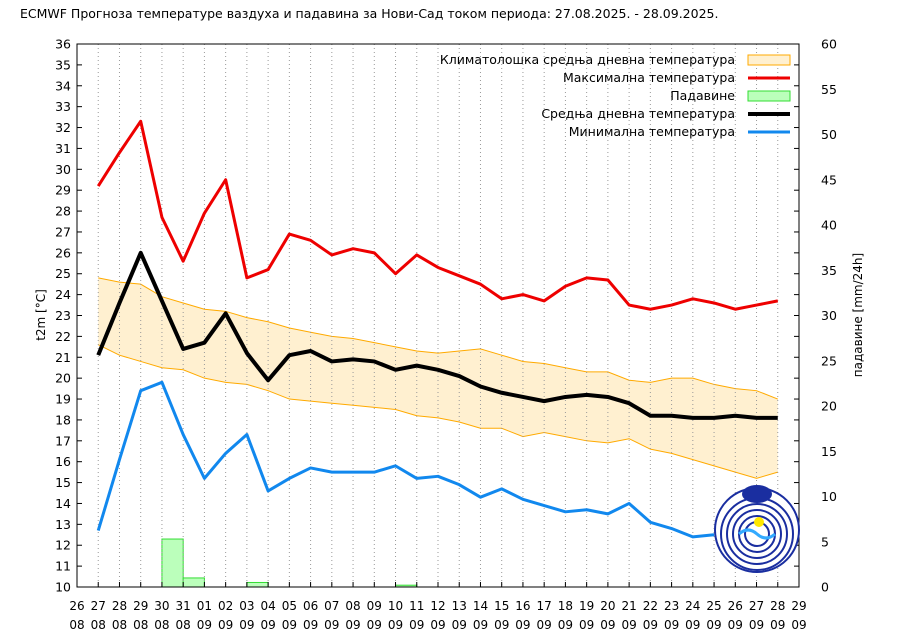 This screenshot has width=910, height=641. I want to click on x-tick-label-day: 25, so click(713, 606).